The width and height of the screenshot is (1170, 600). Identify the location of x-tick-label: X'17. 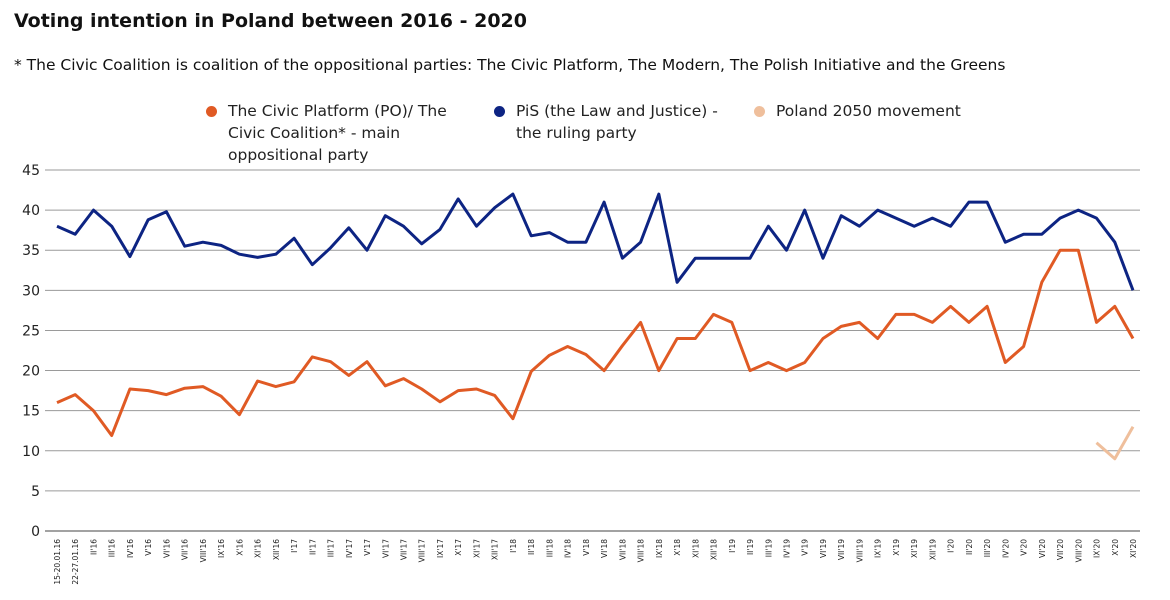
(458, 547).